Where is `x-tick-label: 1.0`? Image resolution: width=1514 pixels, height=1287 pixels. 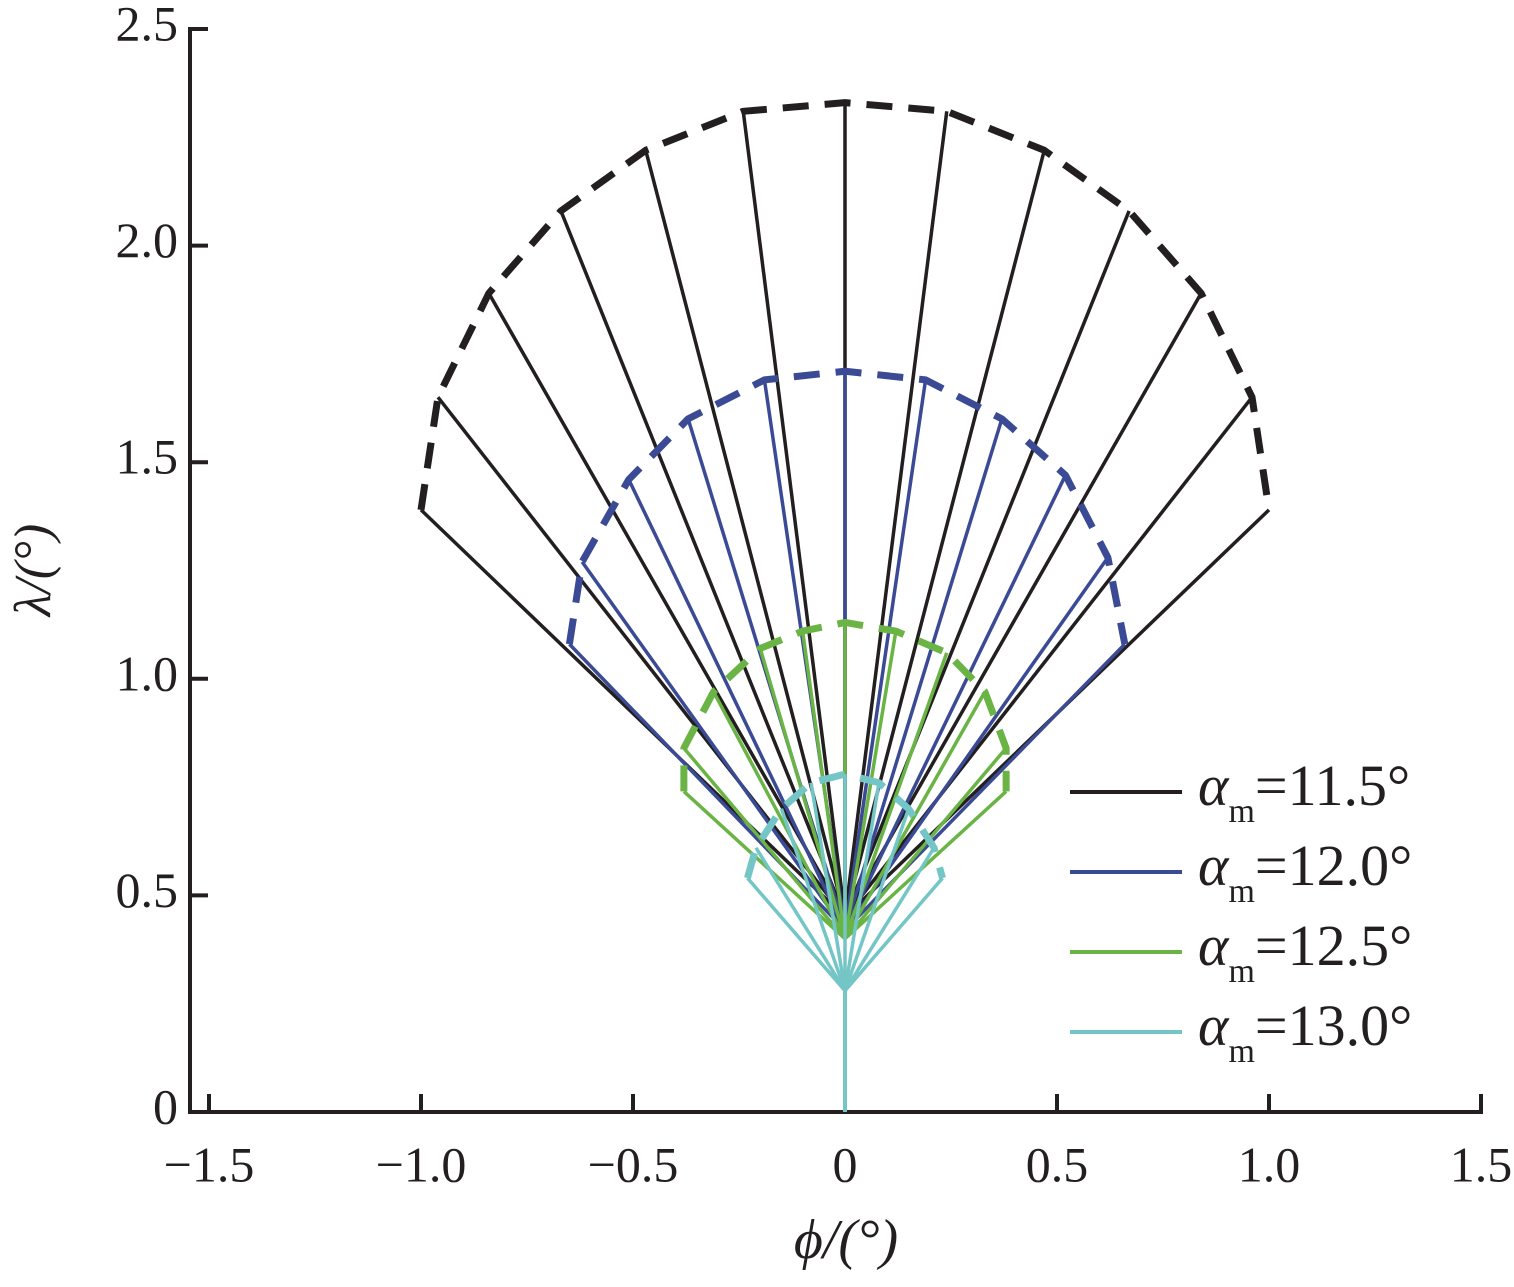
x-tick-label: 1.0 is located at coordinates (1269, 1164).